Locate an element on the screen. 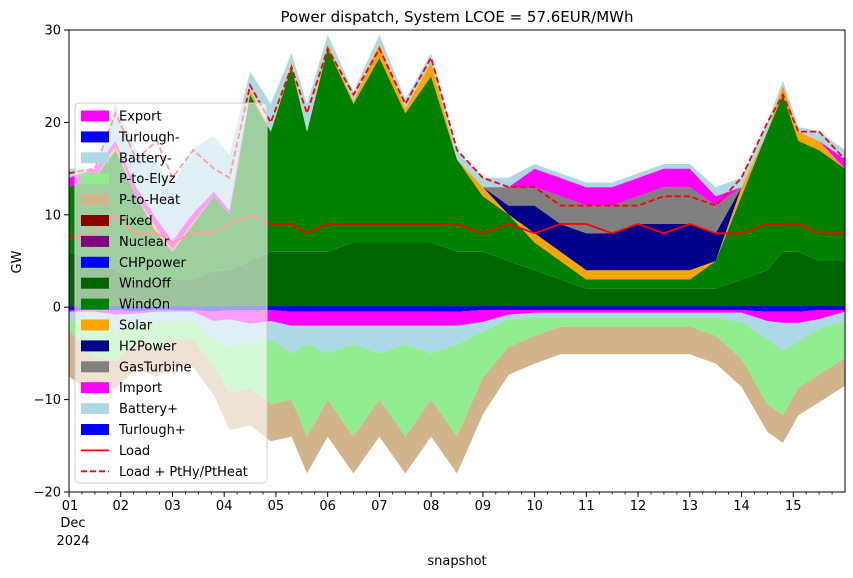 The image size is (853, 578). x-tick-label: 03 is located at coordinates (172, 506).